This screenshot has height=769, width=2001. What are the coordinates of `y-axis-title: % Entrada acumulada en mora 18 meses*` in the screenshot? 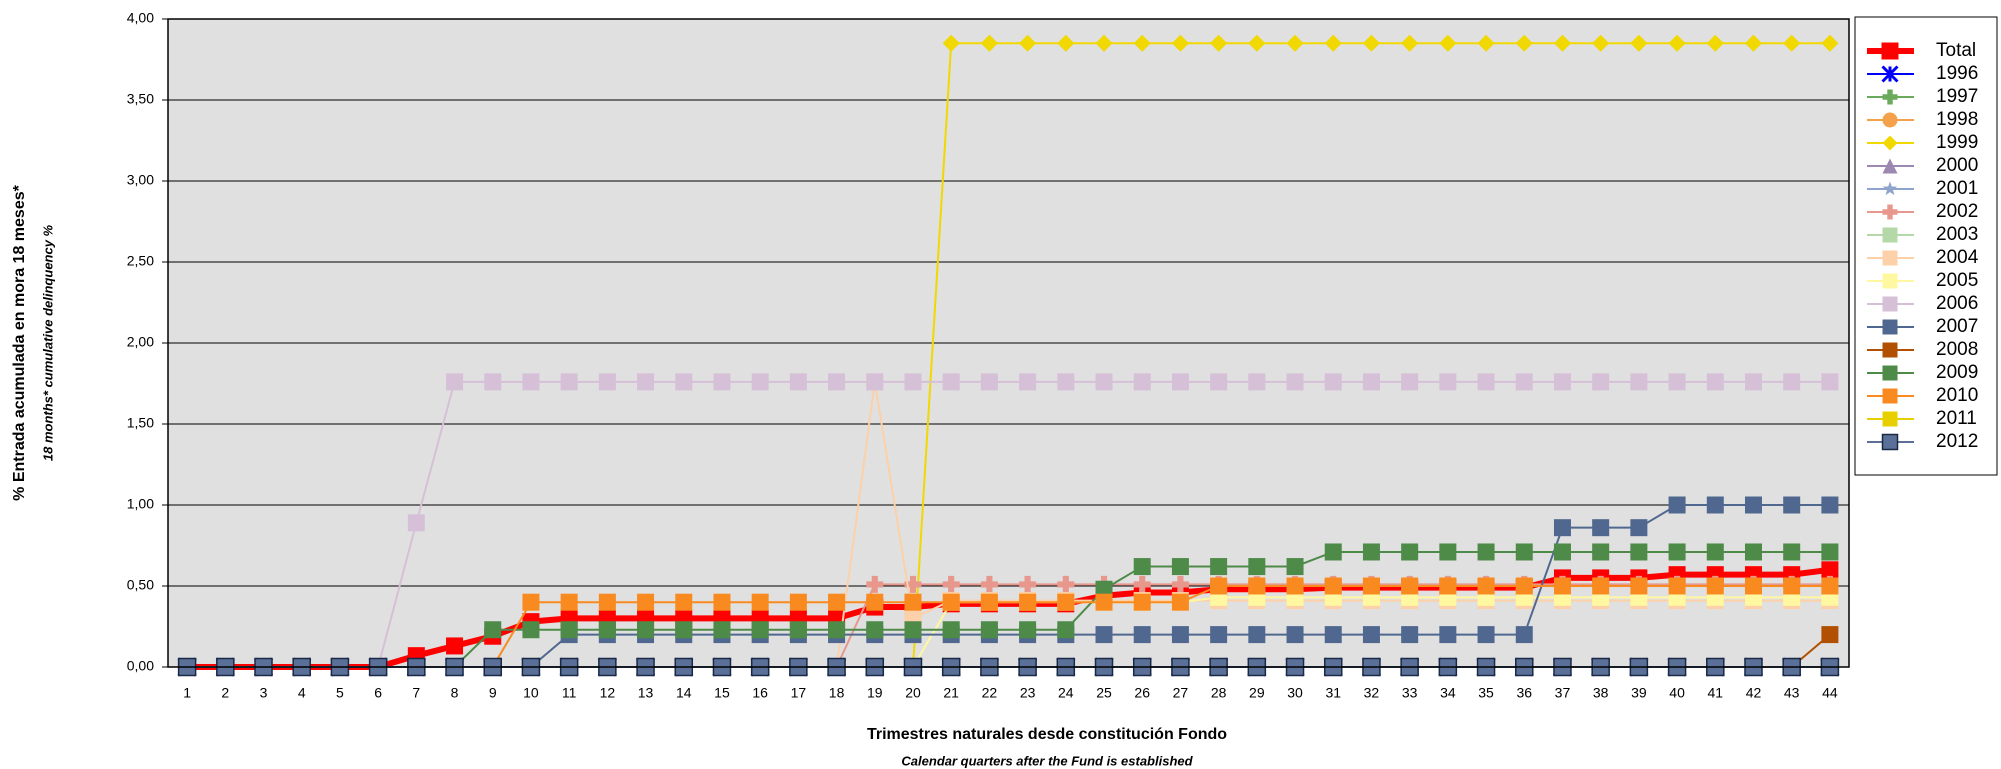 It's located at (19, 342).